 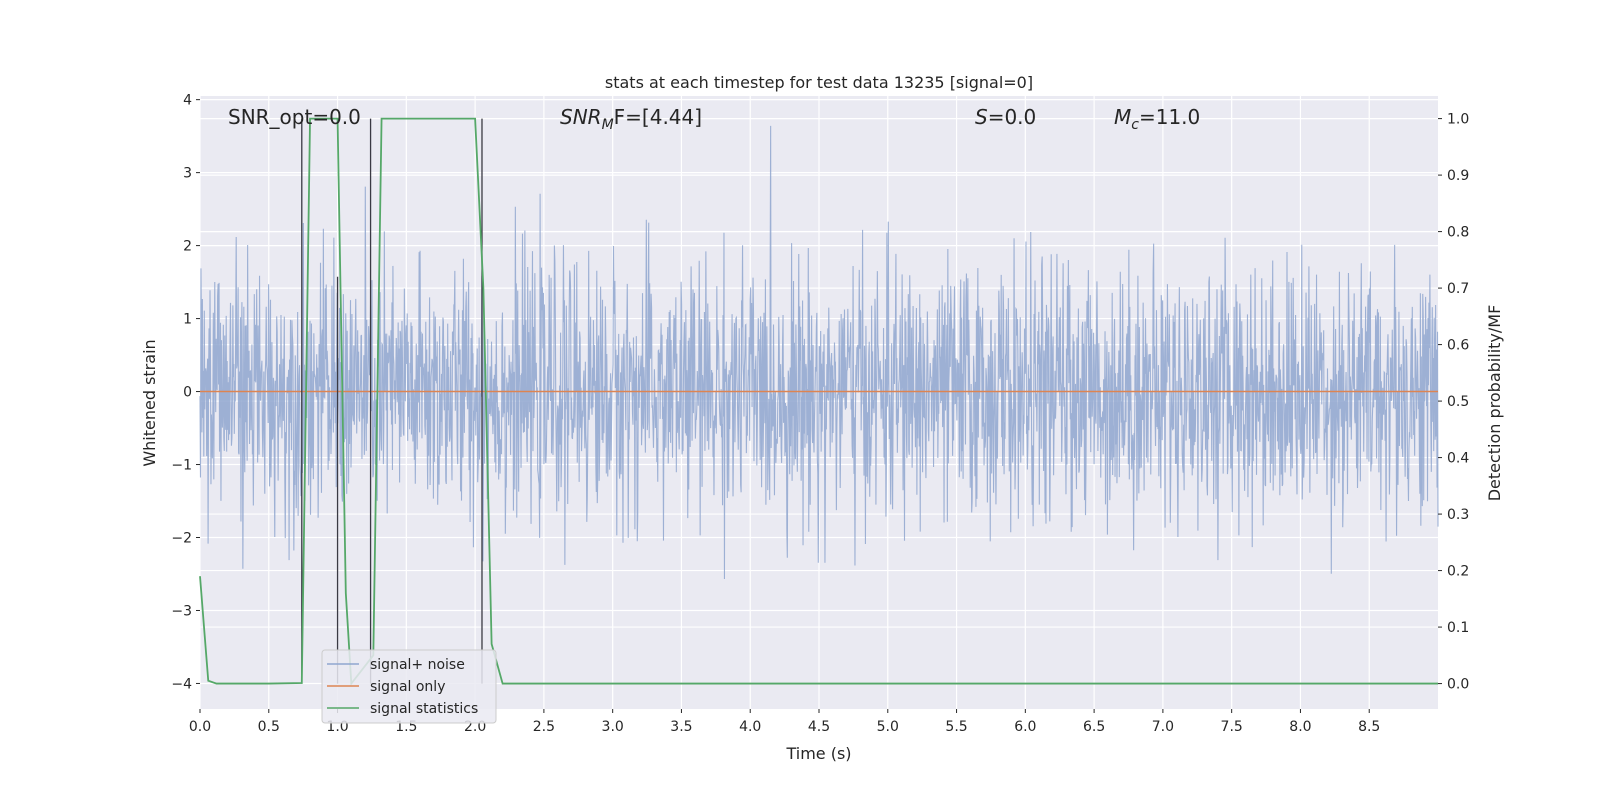 What do you see at coordinates (1458, 120) in the screenshot?
I see `y-right-tick-label-10: 1.0` at bounding box center [1458, 120].